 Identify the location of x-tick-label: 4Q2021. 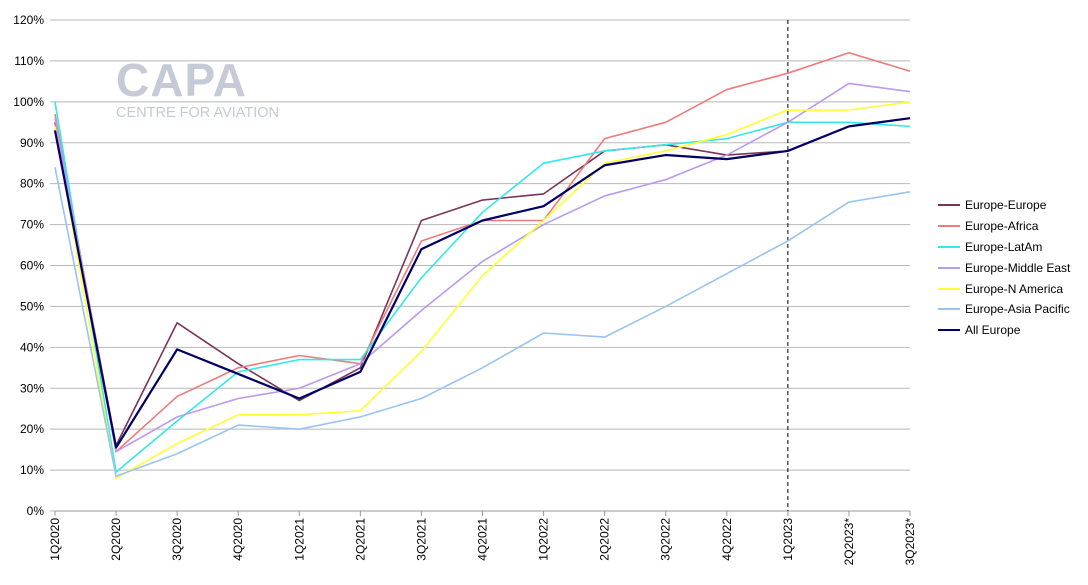
(483, 539).